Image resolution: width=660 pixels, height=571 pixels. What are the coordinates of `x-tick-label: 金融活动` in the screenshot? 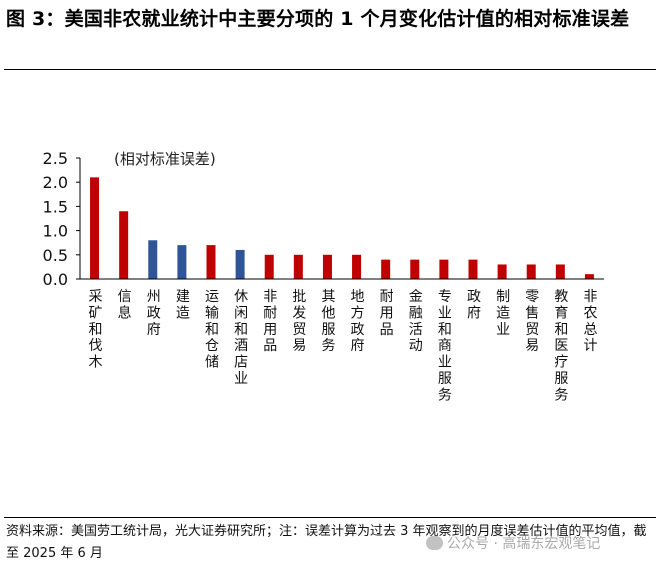 It's located at (416, 321).